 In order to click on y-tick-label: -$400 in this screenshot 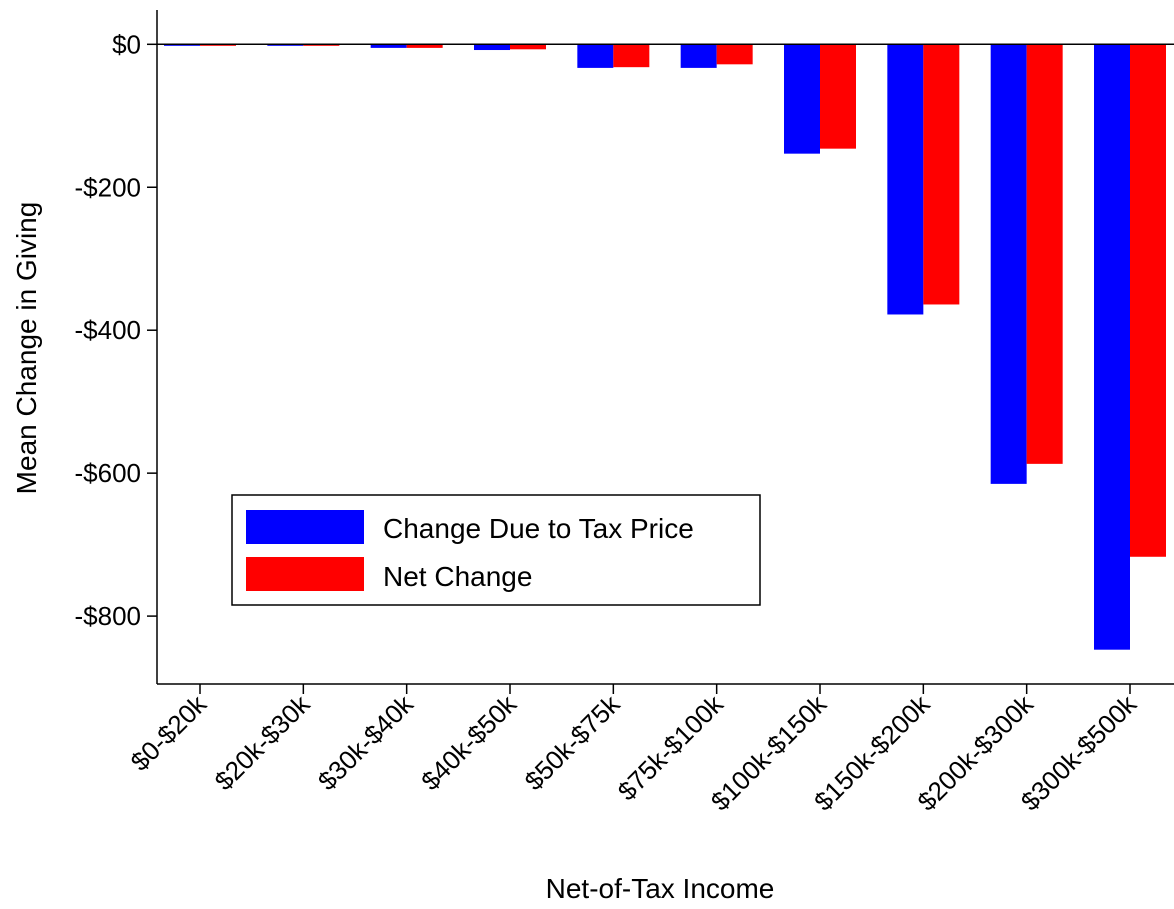, I will do `click(108, 330)`.